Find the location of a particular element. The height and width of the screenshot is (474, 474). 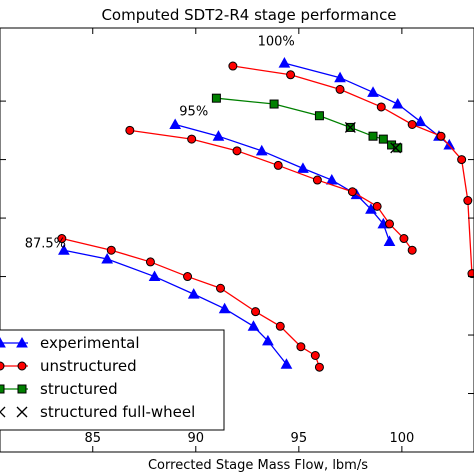

legend-label: experimental is located at coordinates (90, 343).